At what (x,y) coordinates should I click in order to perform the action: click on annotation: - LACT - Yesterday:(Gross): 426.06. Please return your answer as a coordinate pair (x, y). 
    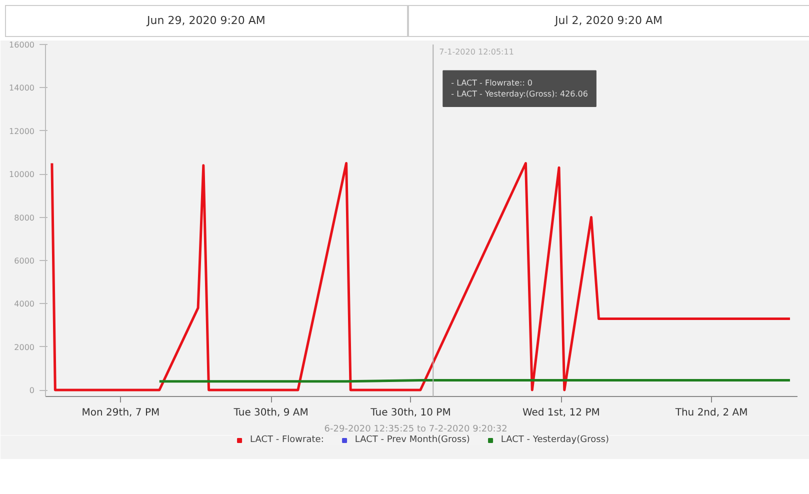
    Looking at the image, I should click on (519, 94).